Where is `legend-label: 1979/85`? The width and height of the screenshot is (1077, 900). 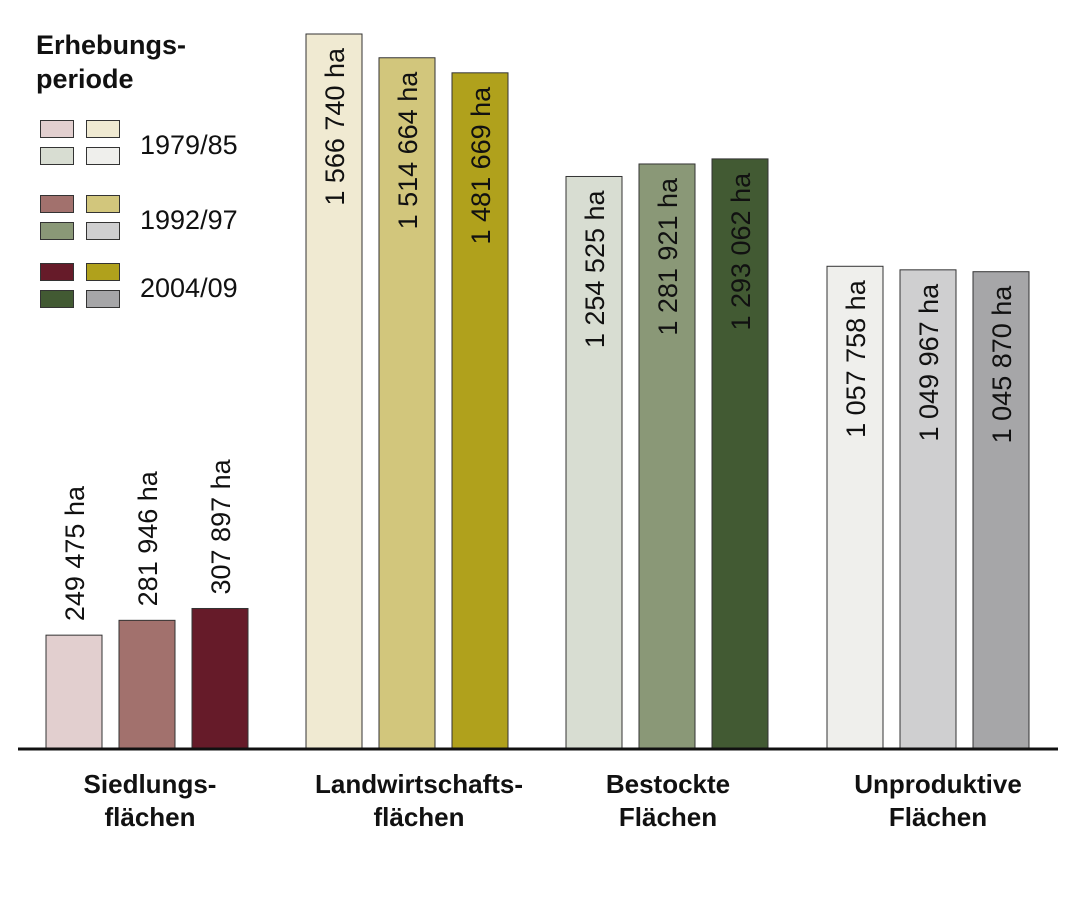 legend-label: 1979/85 is located at coordinates (189, 145).